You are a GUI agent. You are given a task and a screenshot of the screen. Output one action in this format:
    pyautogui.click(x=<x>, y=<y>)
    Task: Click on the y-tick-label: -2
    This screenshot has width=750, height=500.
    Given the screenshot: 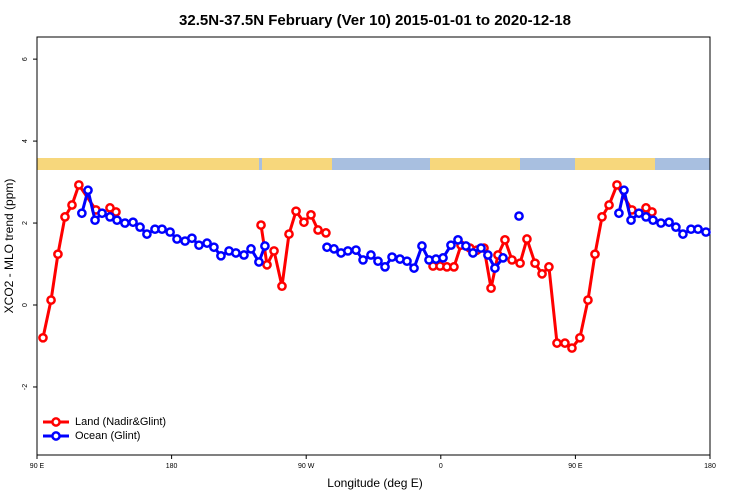 What is the action you would take?
    pyautogui.click(x=25, y=387)
    